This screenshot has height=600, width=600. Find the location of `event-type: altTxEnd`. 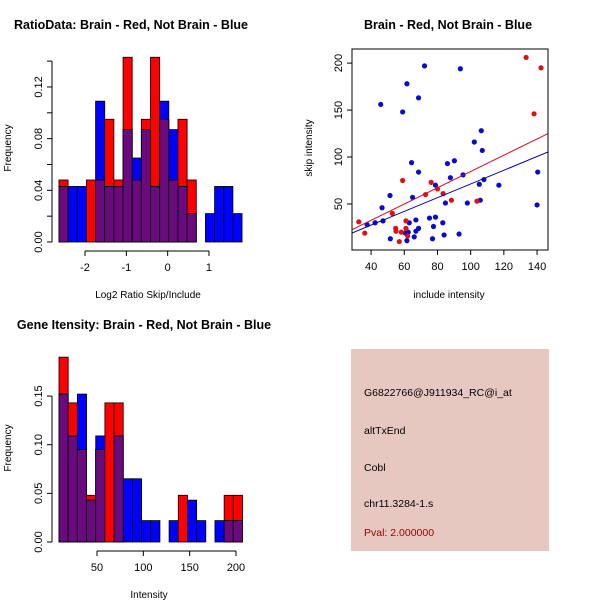

event-type: altTxEnd is located at coordinates (385, 431).